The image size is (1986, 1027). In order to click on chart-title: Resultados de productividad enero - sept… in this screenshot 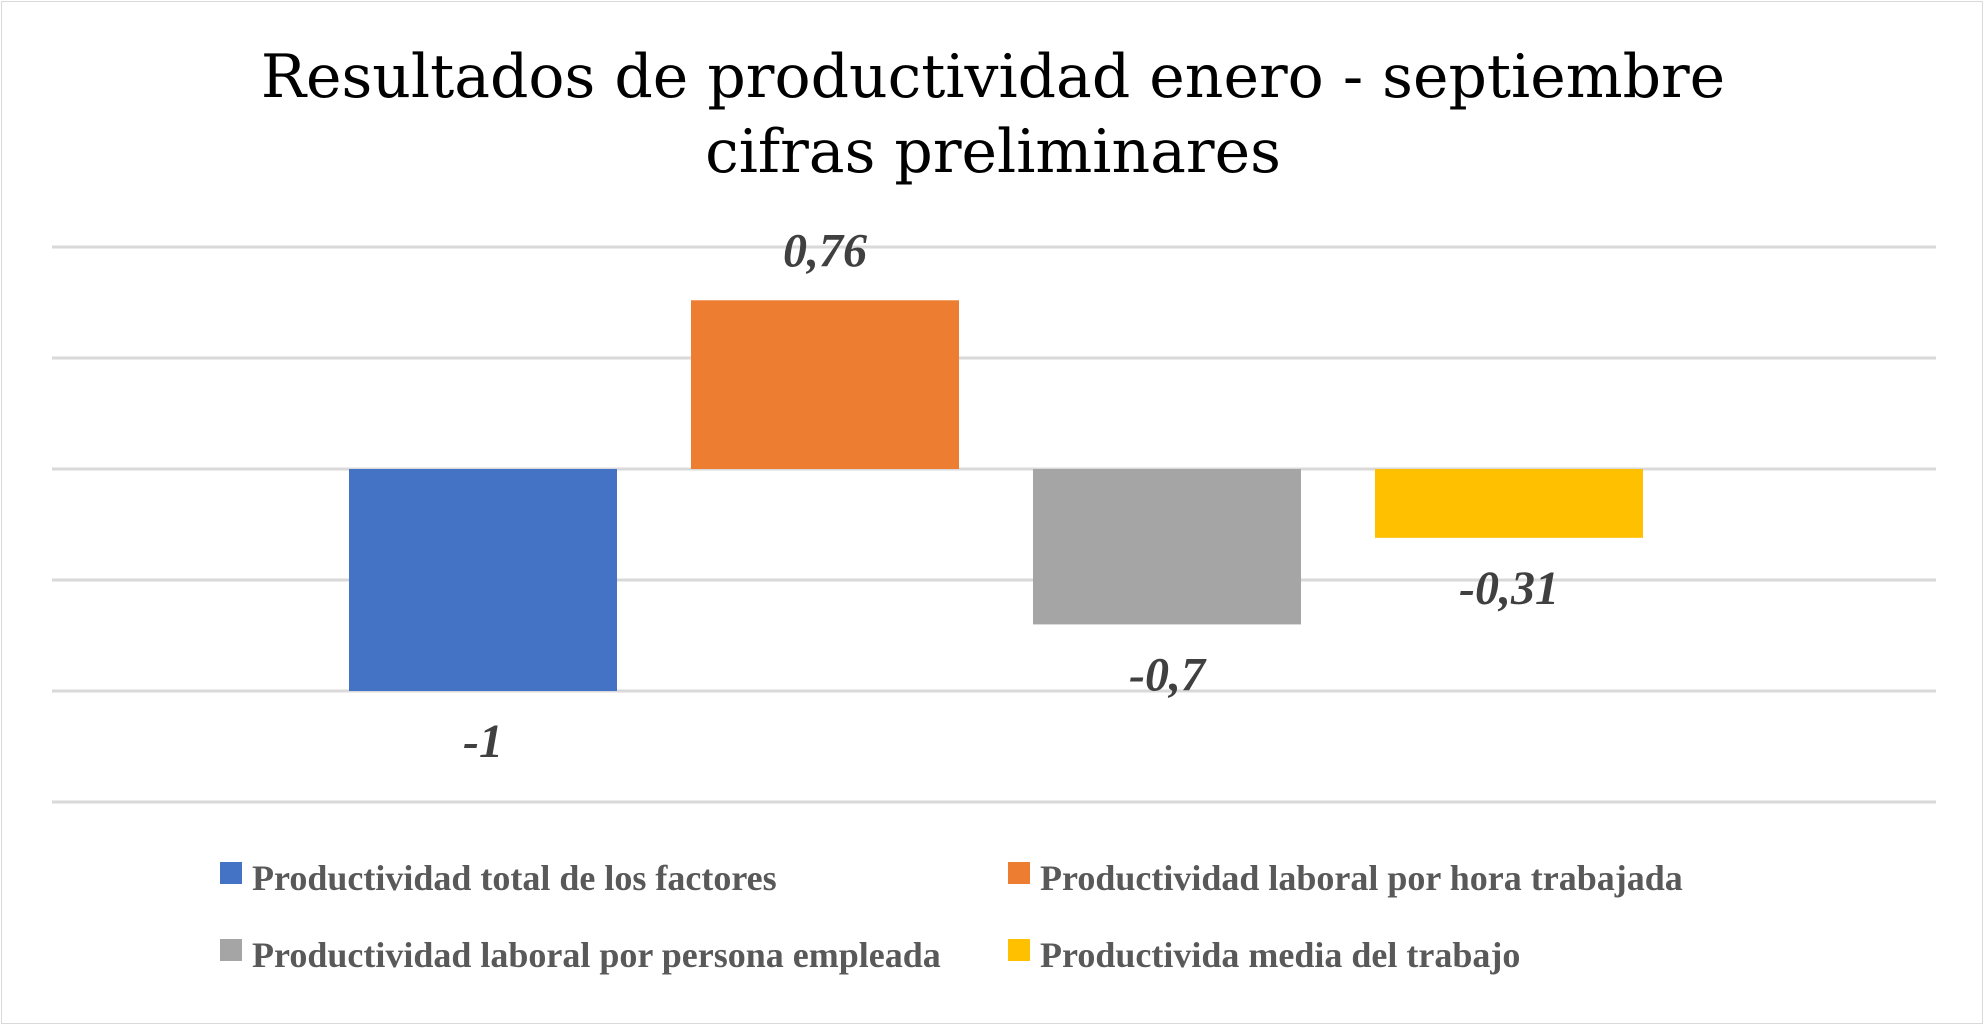, I will do `click(993, 77)`.